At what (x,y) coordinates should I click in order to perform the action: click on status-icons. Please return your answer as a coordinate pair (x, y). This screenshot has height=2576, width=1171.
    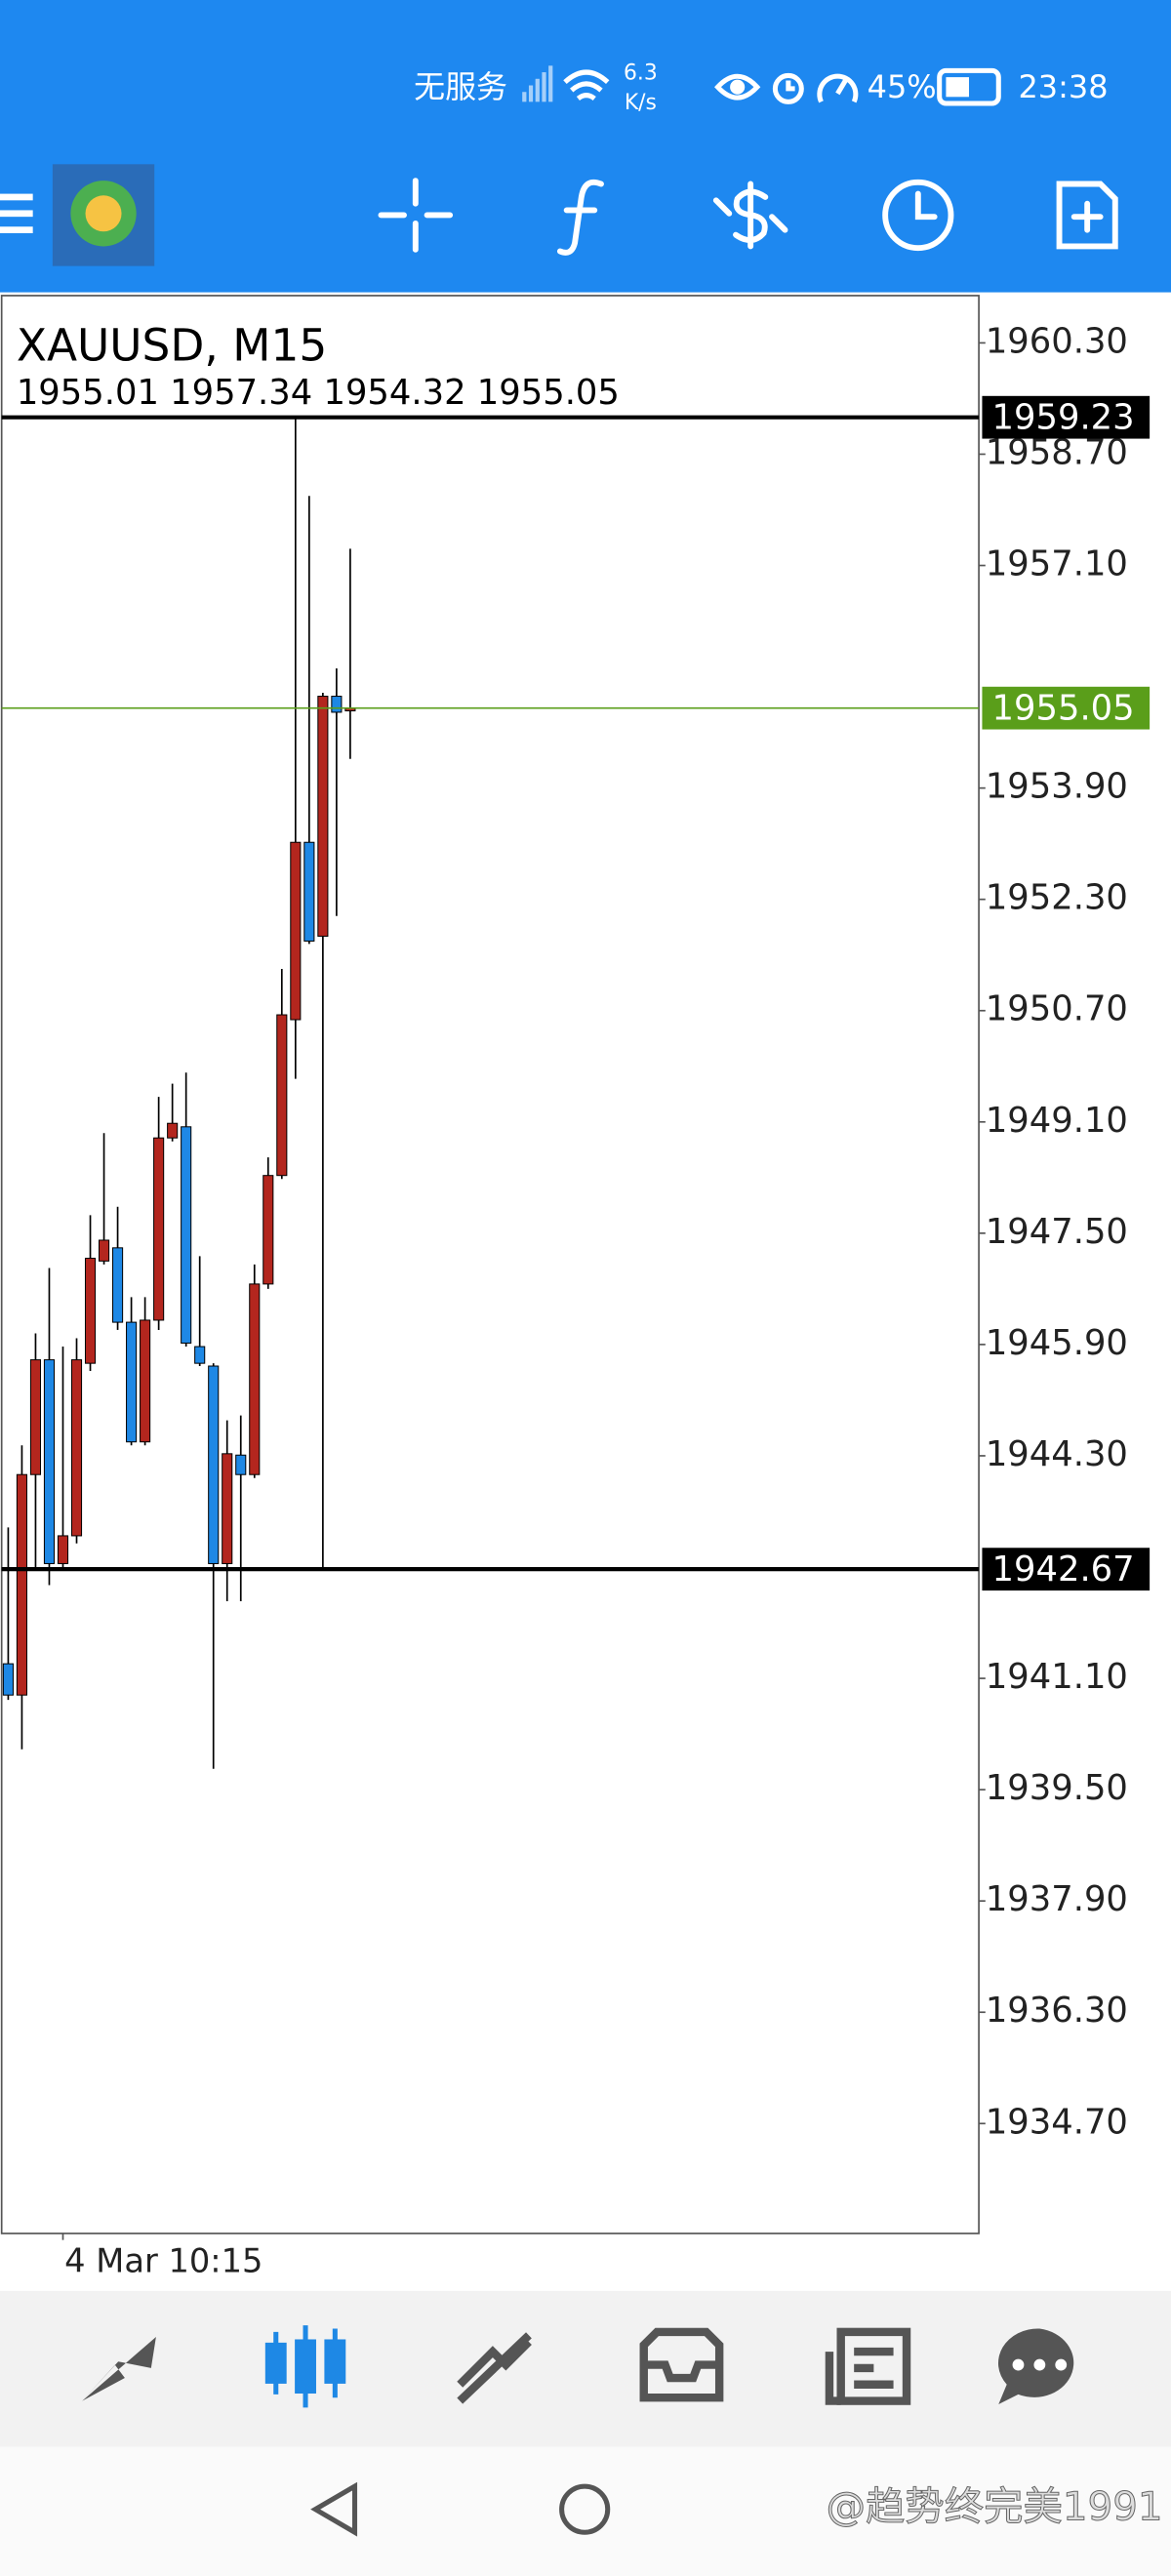
    Looking at the image, I should click on (857, 86).